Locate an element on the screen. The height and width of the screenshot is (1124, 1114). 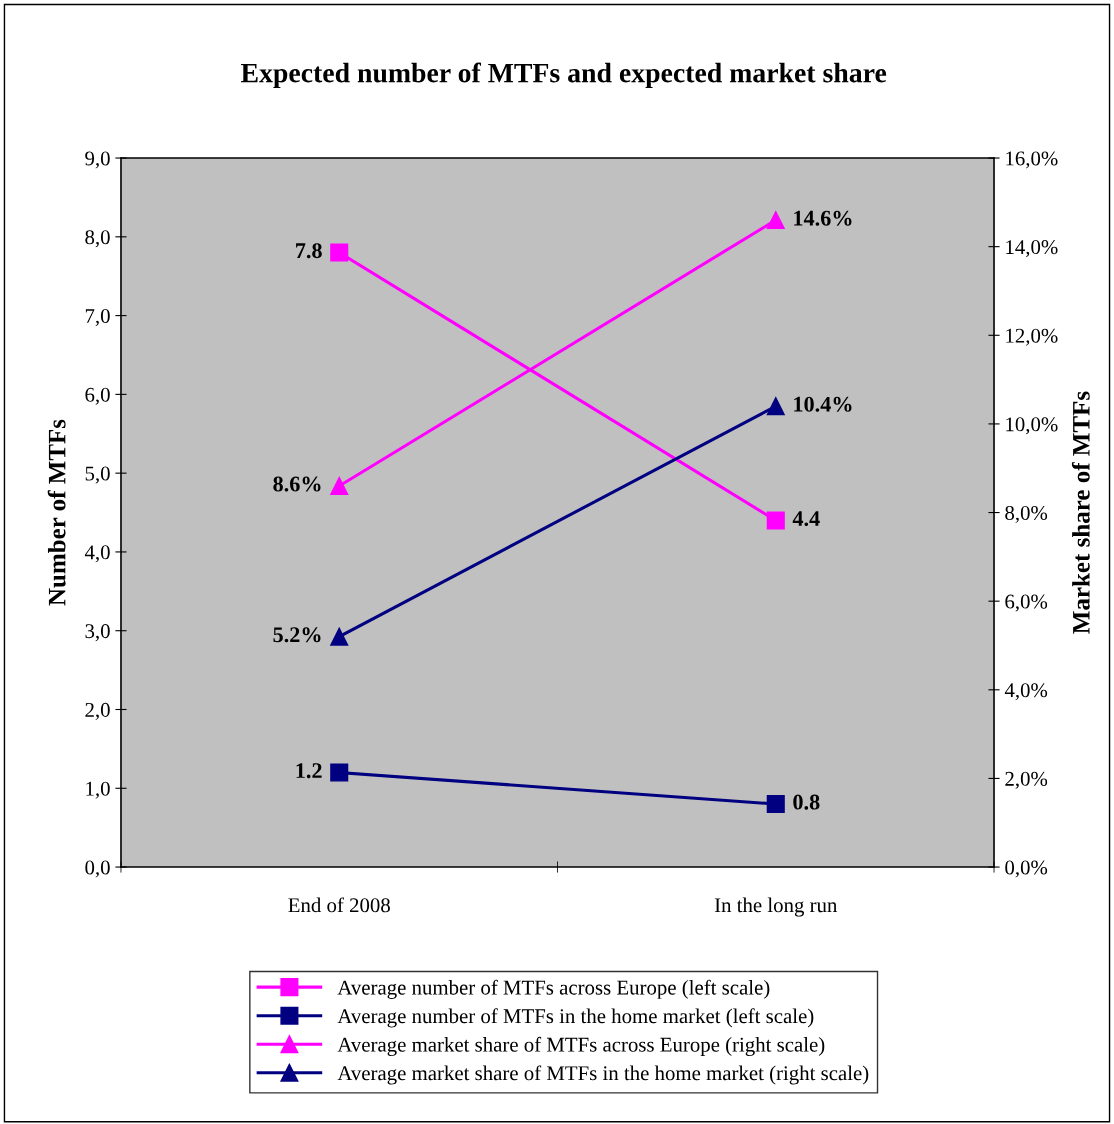
y2-tick-label: 4,0% is located at coordinates (1026, 692).